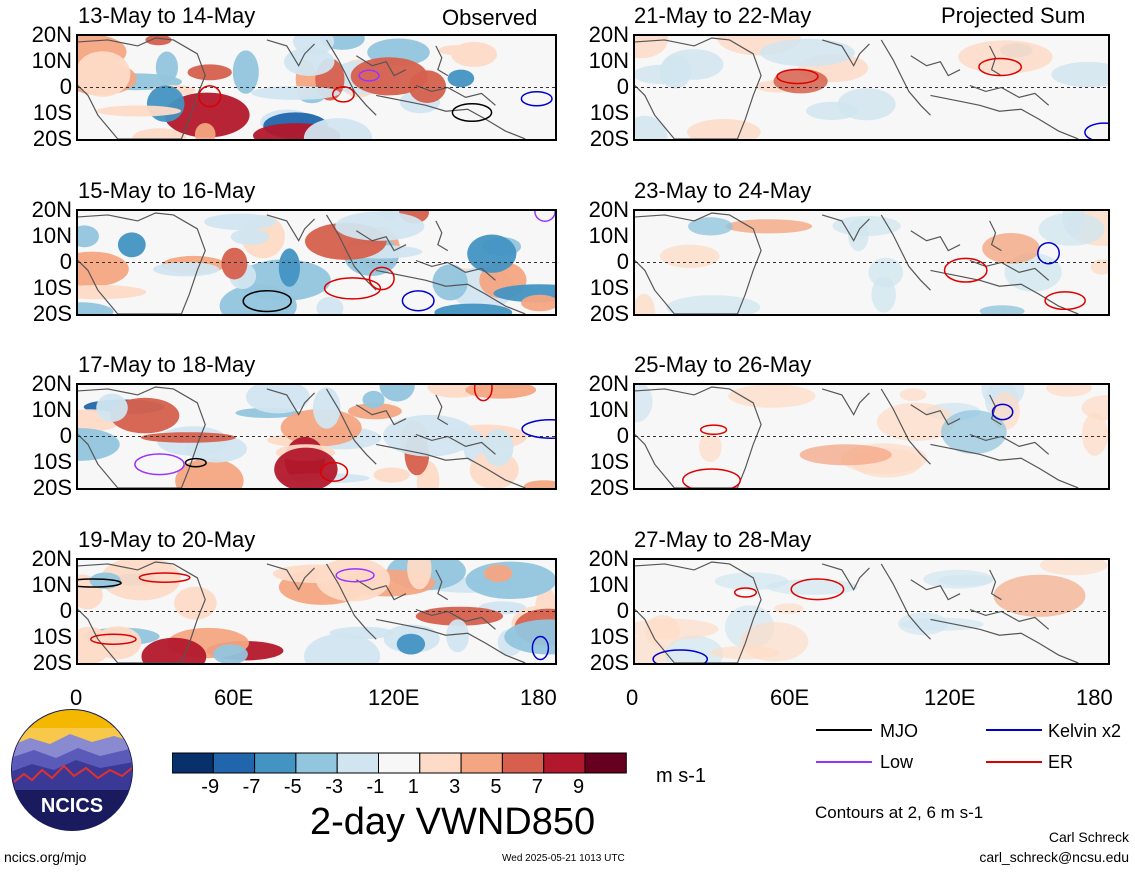  Describe the element at coordinates (622, 86) in the screenshot. I see `y-tick-right-row1-2: 0` at that location.